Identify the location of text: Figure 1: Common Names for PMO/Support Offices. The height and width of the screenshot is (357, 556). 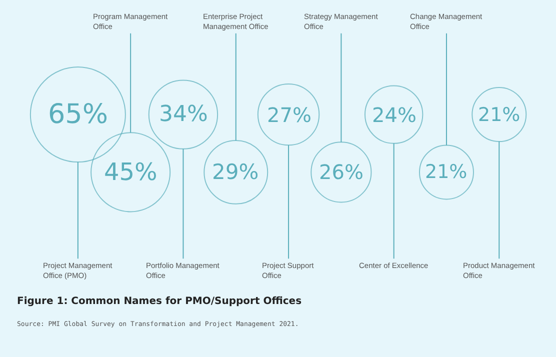
(159, 301).